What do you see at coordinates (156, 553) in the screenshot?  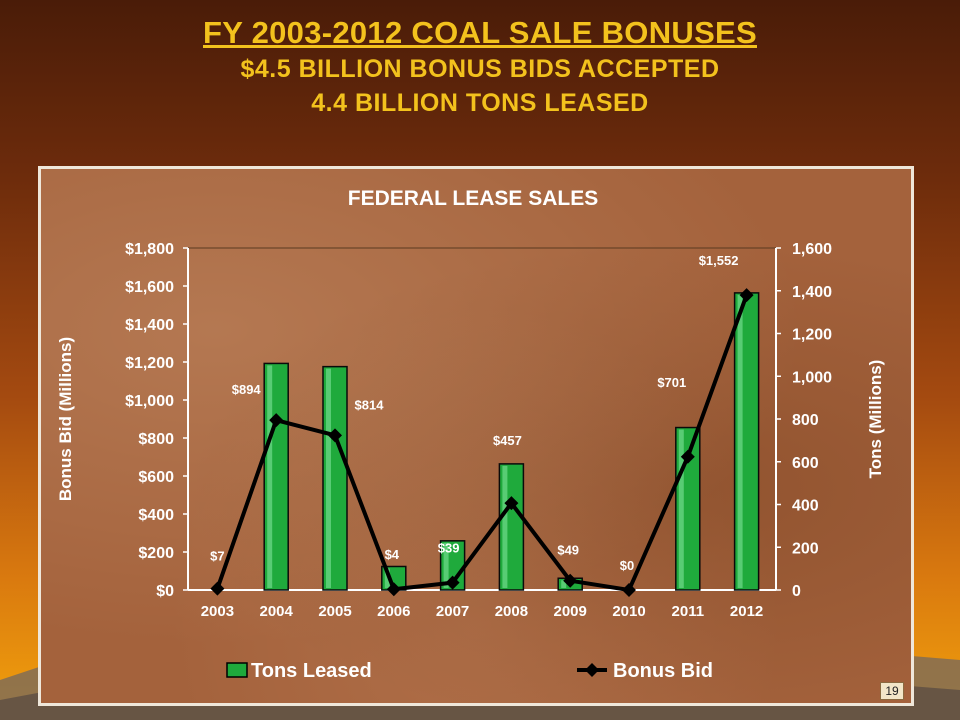 I see `y-tick-label: $200` at bounding box center [156, 553].